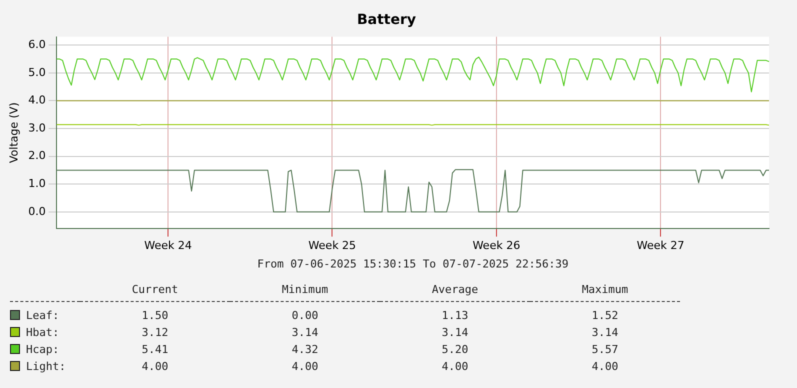 Image resolution: width=797 pixels, height=388 pixels. I want to click on legend-label: Hcap:, so click(43, 349).